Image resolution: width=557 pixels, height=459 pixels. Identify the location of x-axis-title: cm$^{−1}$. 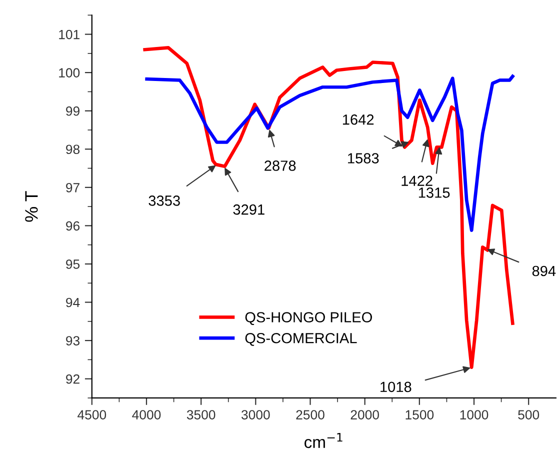
(323, 440).